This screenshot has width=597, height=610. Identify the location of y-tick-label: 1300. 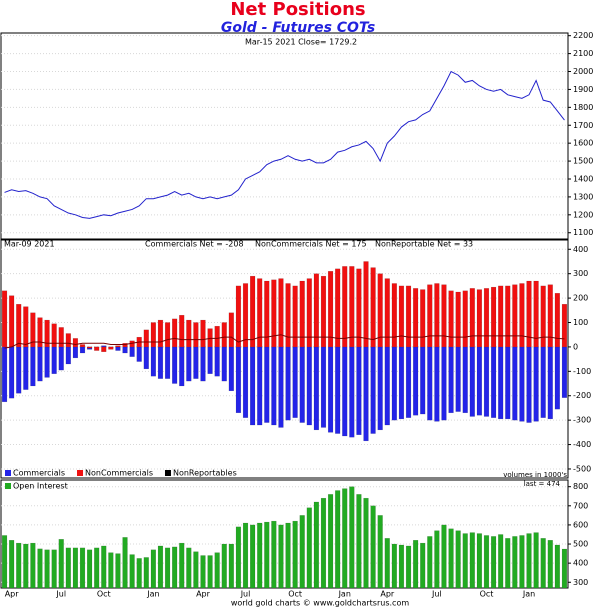
(583, 196).